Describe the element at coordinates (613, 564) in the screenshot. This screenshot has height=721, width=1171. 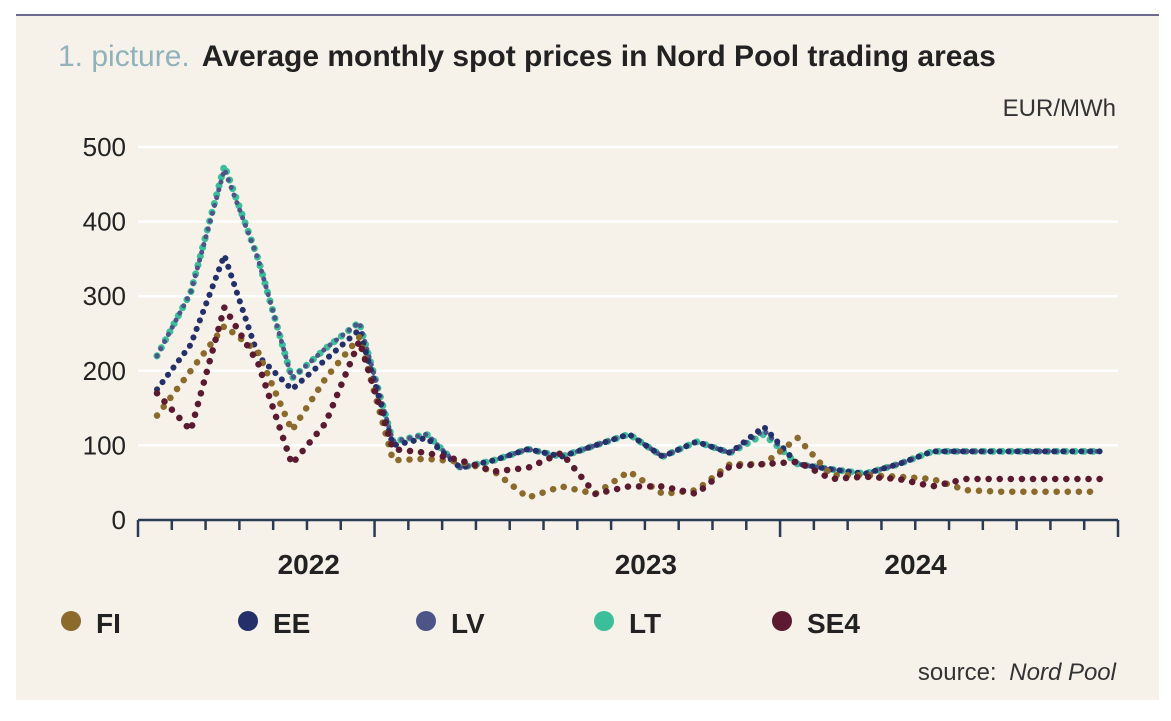
I see `x-axis-ticks: 2022 2023 2024` at that location.